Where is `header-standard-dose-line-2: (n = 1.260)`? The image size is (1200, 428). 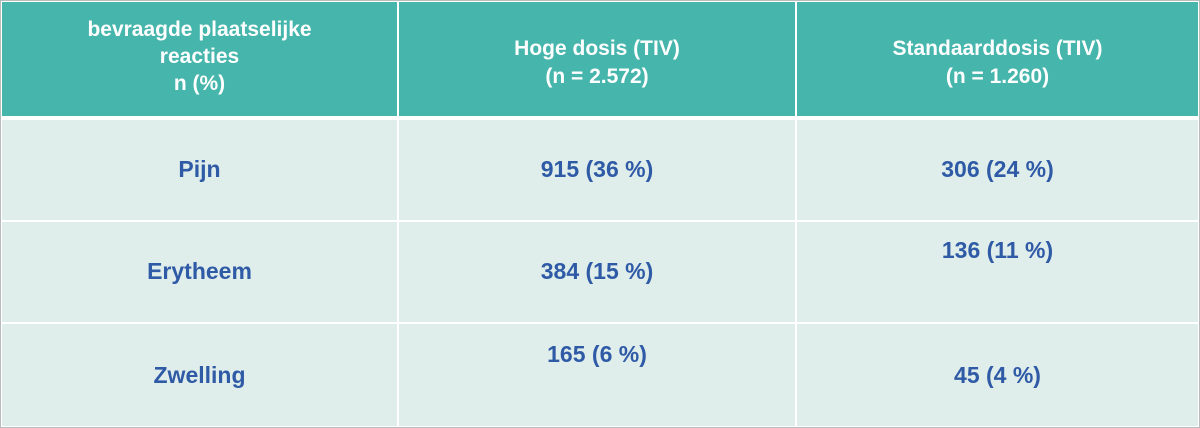
header-standard-dose-line-2: (n = 1.260) is located at coordinates (997, 76).